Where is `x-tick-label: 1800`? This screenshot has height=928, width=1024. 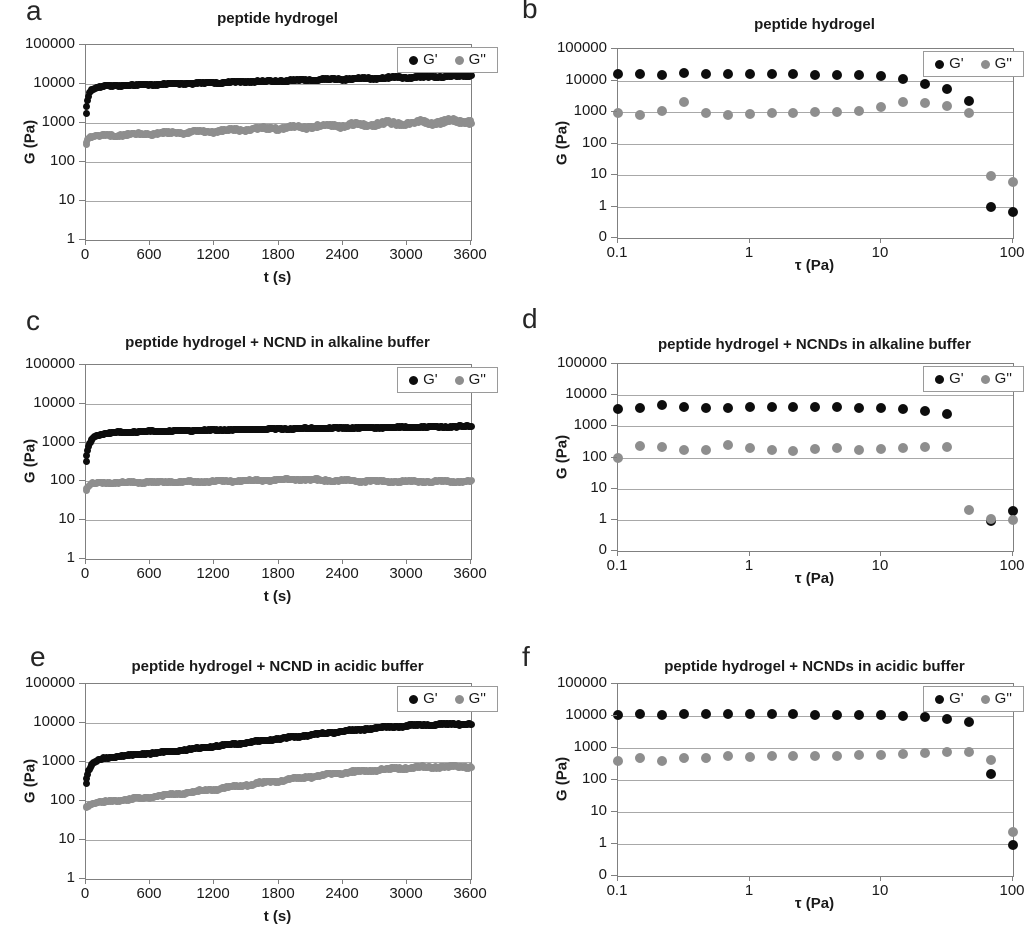
x-tick-label: 1800 is located at coordinates (278, 254).